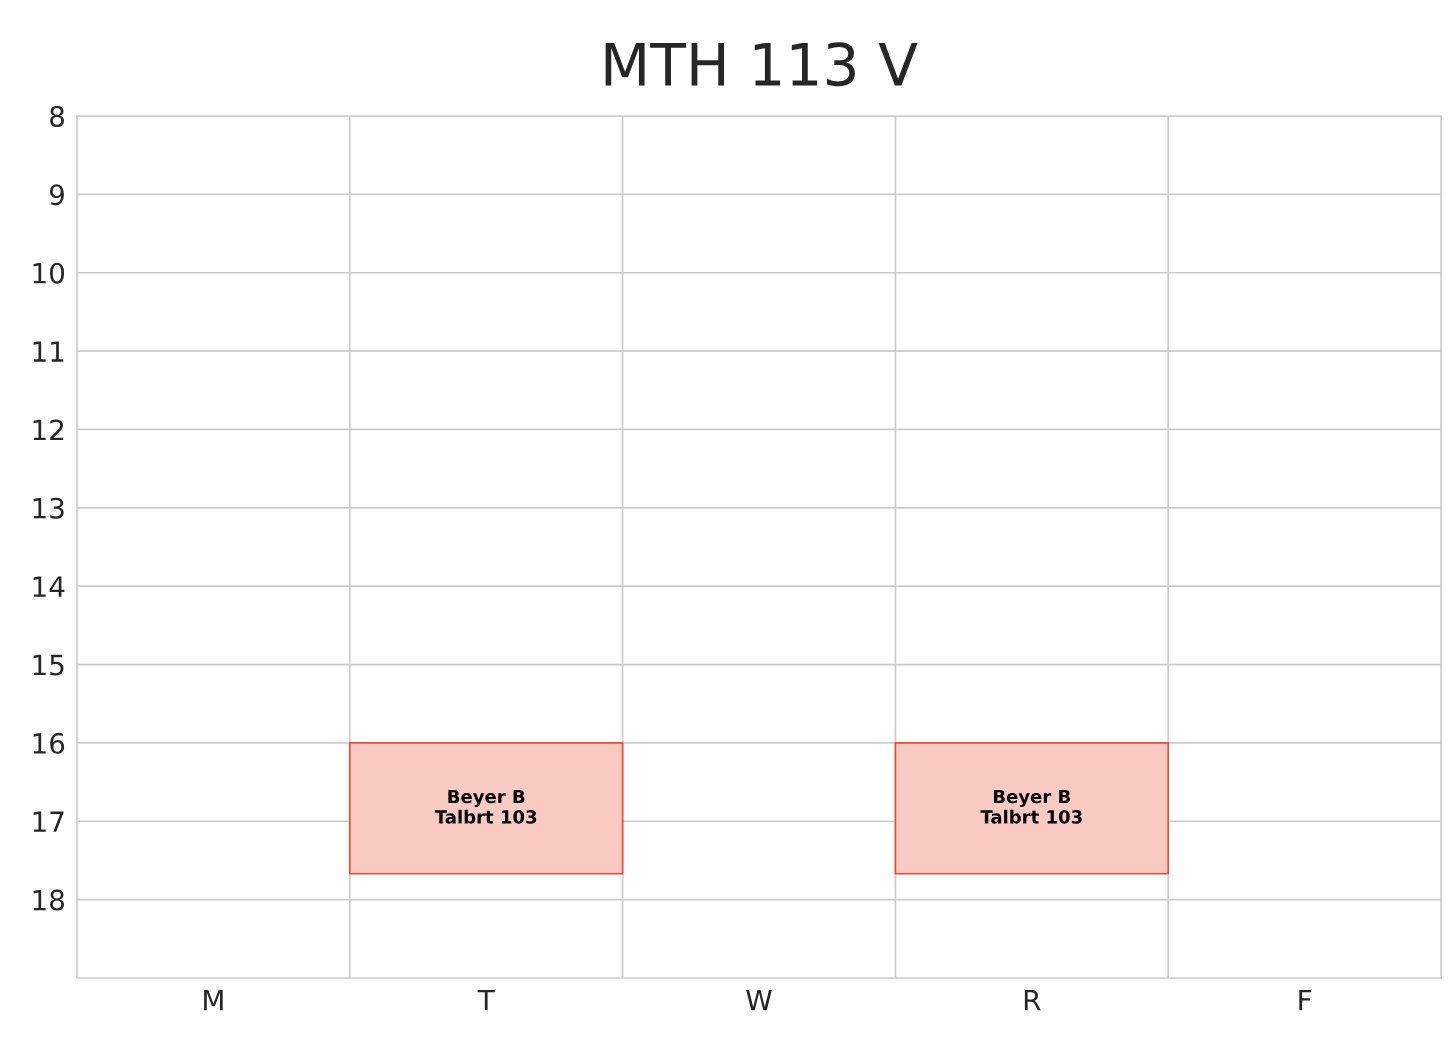 The image size is (1456, 1040). I want to click on y-tick-label: 11, so click(48, 351).